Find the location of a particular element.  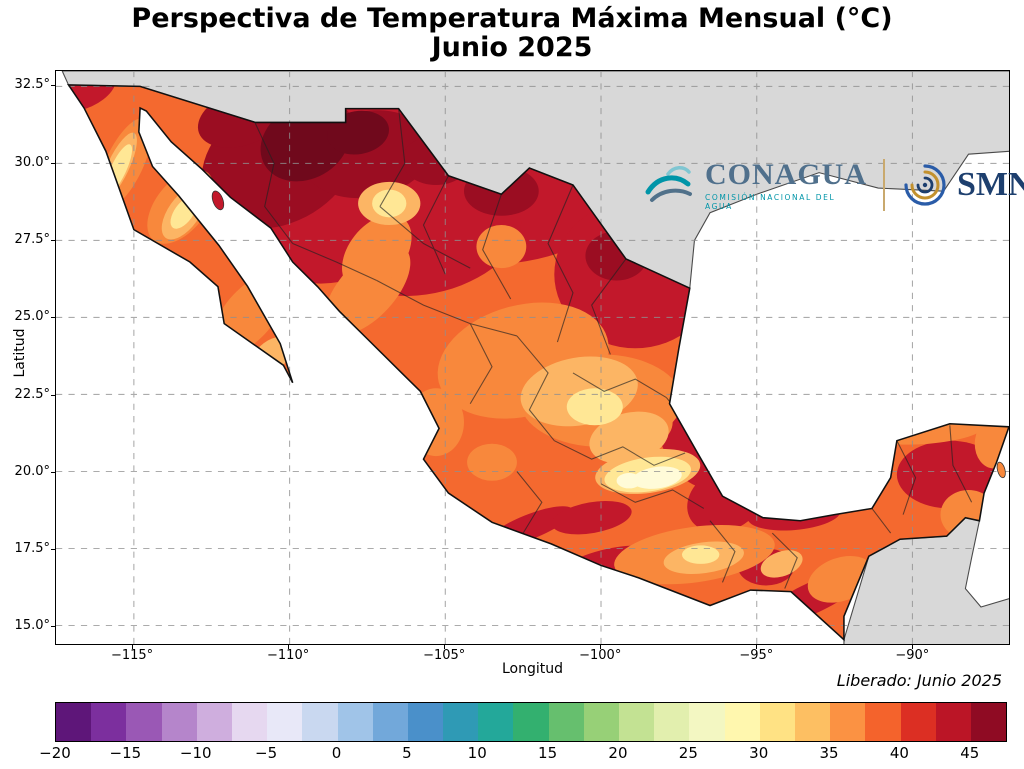

colorbar-tick-label: −5 is located at coordinates (266, 753).